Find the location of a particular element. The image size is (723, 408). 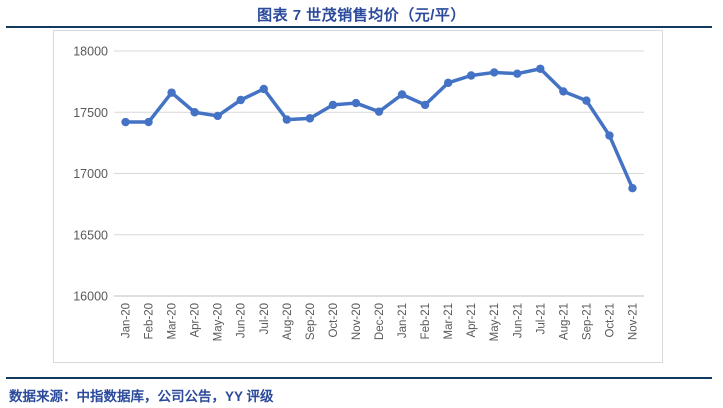

x-axis-tick-label: Oct-20 is located at coordinates (334, 320).